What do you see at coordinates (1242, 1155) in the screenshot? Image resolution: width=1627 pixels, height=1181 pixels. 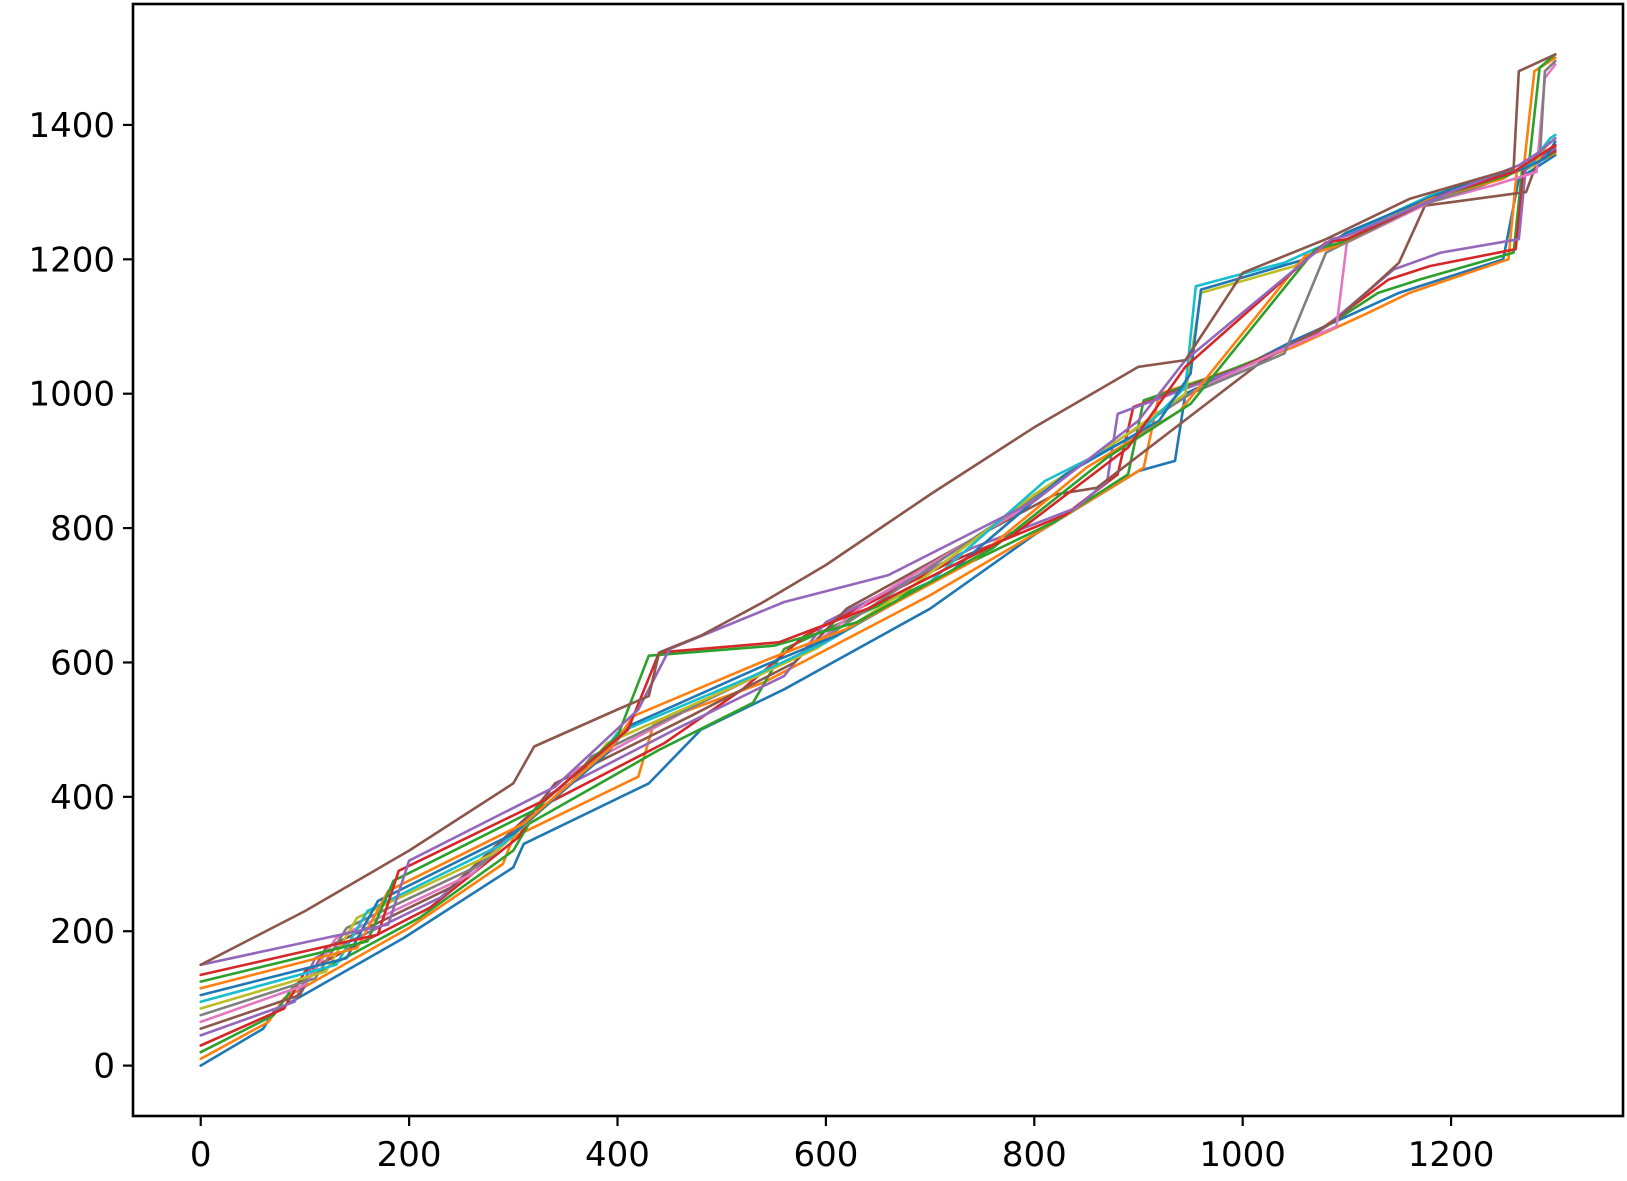 I see `x-tick-label: 1000` at bounding box center [1242, 1155].